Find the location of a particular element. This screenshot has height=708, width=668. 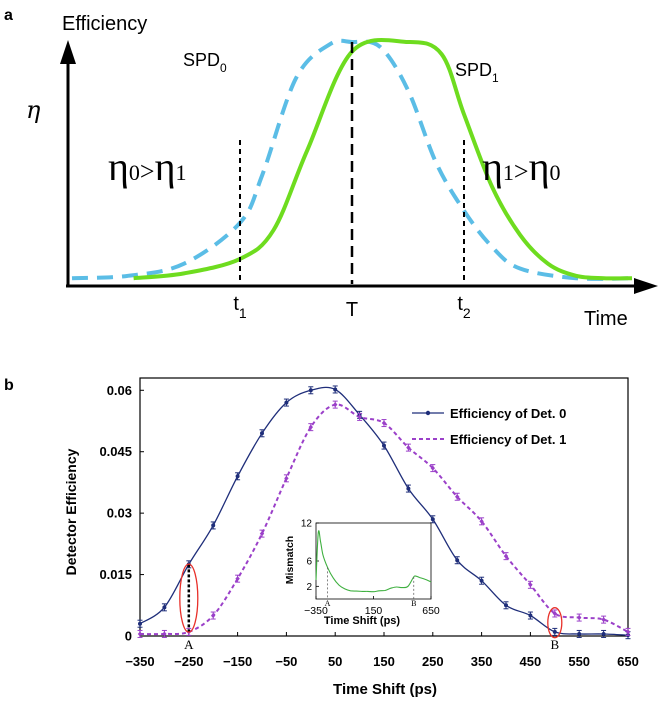

legend-det0-marker is located at coordinates (428, 413).